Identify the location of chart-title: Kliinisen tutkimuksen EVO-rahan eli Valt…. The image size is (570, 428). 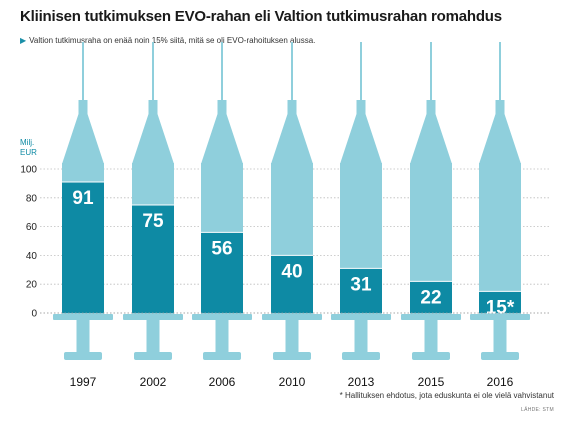
(261, 16).